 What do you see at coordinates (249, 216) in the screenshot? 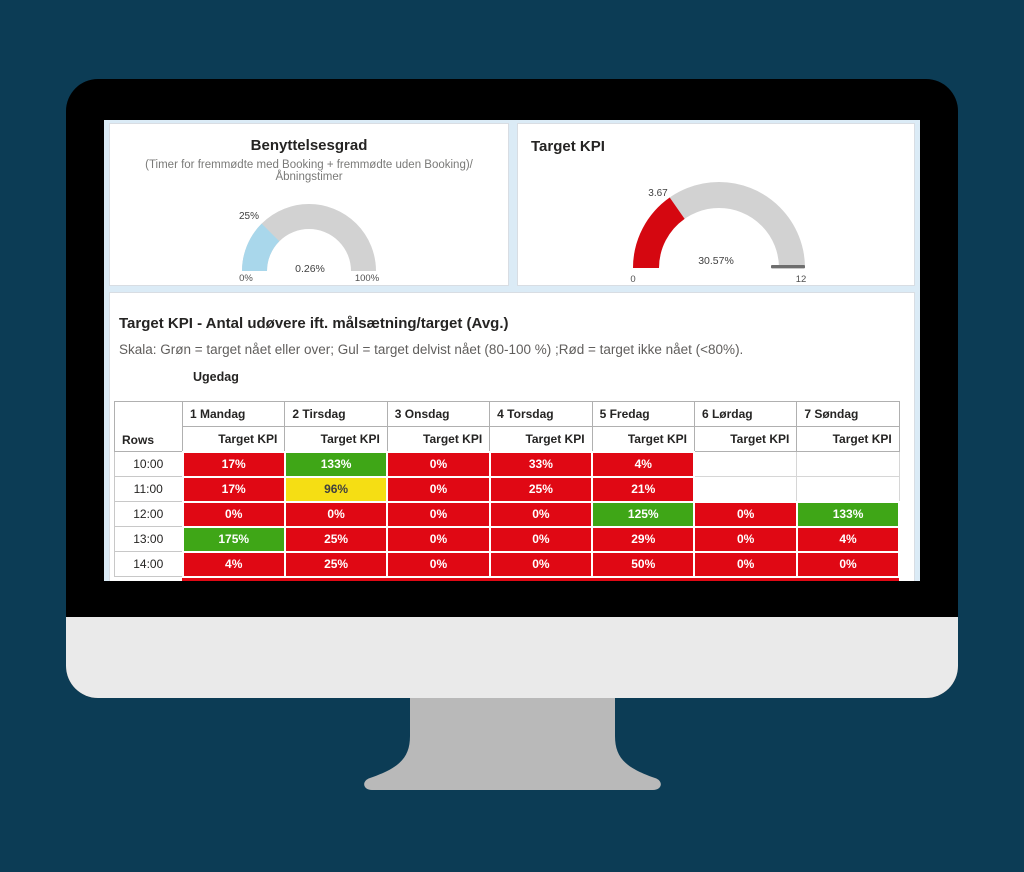
I see `gauge-tip-label: 25%` at bounding box center [249, 216].